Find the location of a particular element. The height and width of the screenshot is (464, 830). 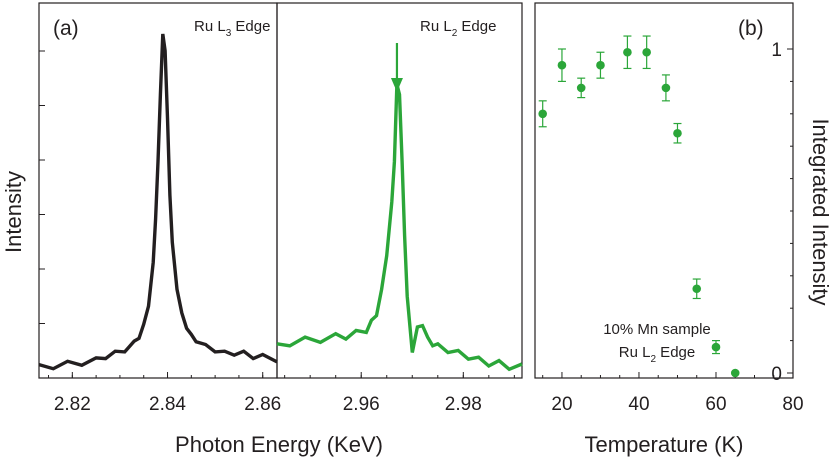

panel-b-label: (b) is located at coordinates (751, 28).